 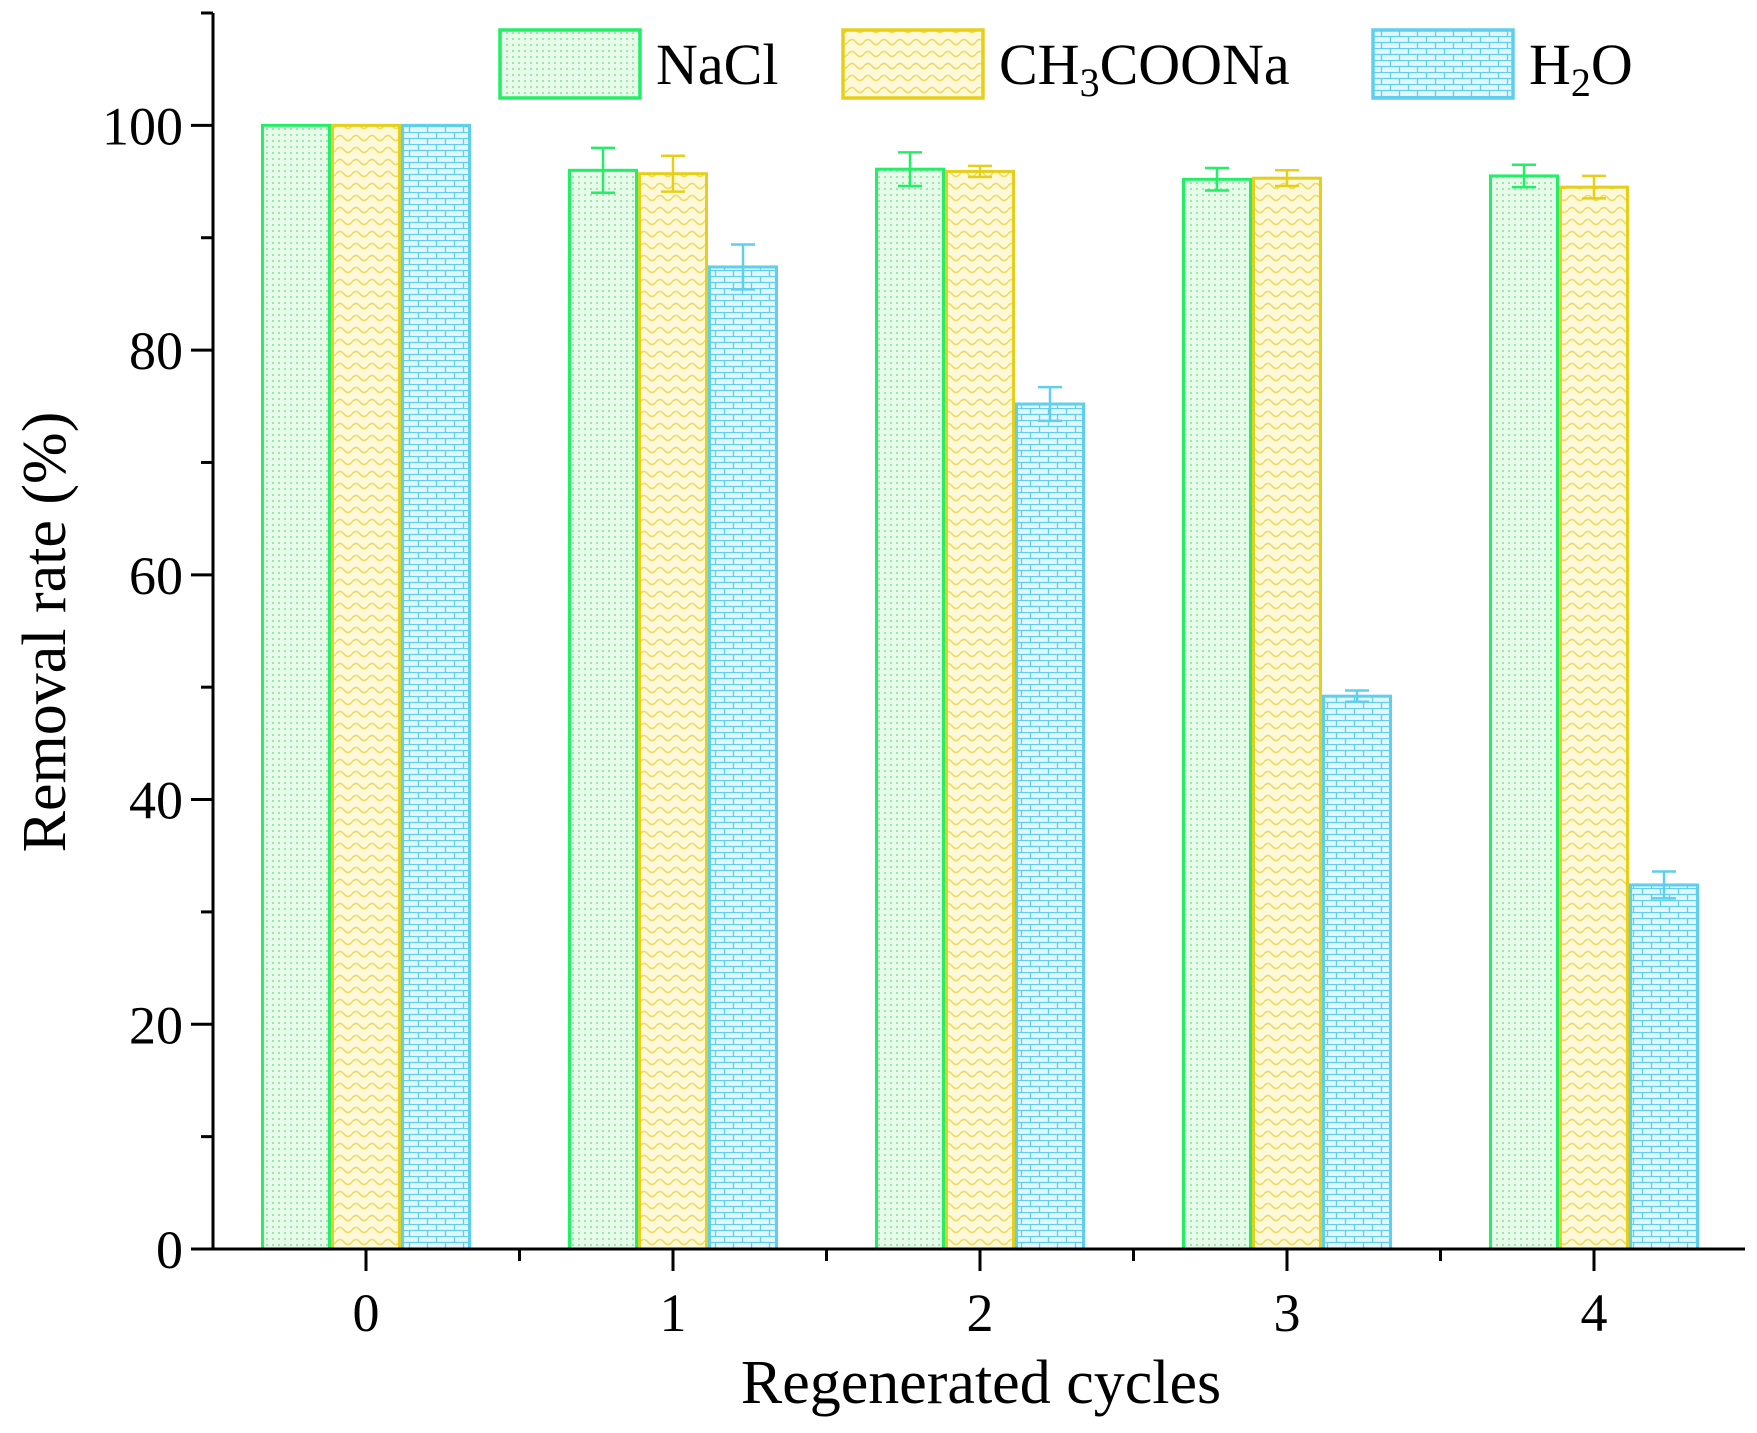 What do you see at coordinates (156, 1025) in the screenshot?
I see `y-tick-label-20: 20` at bounding box center [156, 1025].